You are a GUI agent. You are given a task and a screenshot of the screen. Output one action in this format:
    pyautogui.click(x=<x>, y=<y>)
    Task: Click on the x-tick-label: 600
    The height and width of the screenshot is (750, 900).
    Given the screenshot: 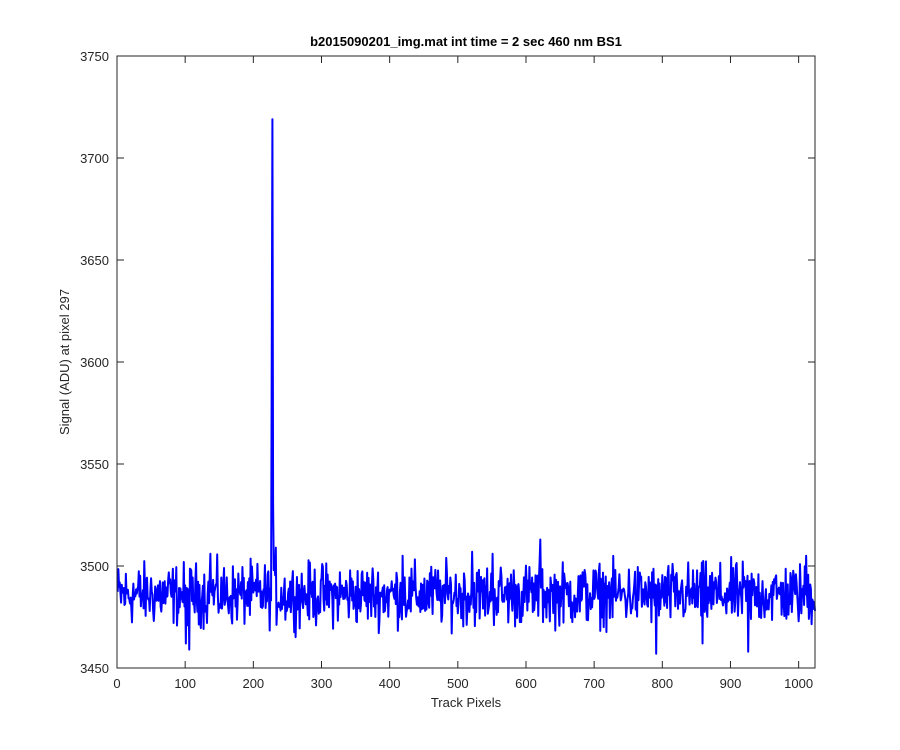 What is the action you would take?
    pyautogui.click(x=526, y=683)
    